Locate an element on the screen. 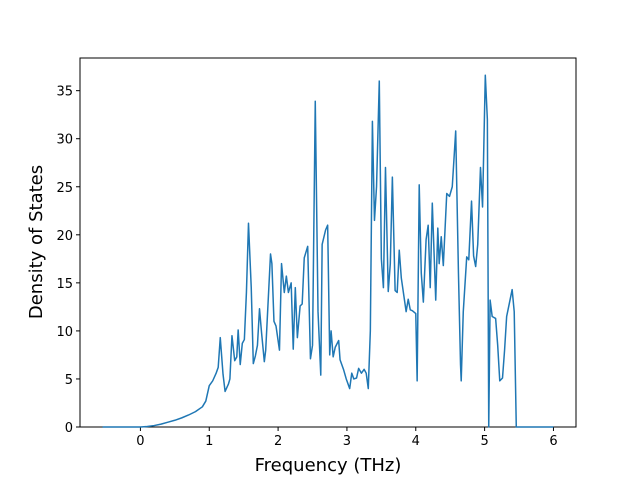 The width and height of the screenshot is (640, 480). y-tick-label: 0 is located at coordinates (69, 428).